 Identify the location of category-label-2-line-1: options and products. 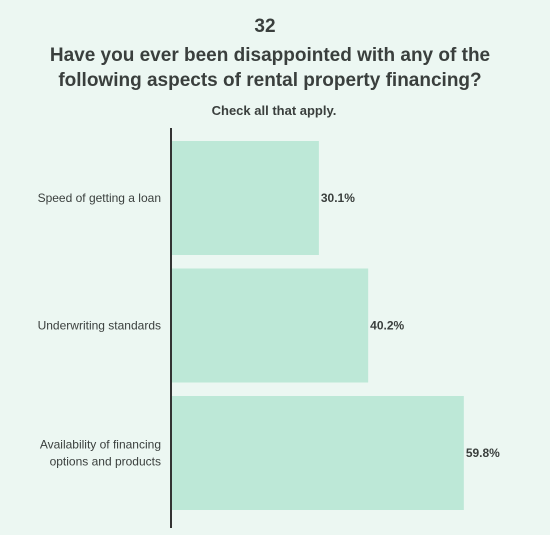
(105, 462).